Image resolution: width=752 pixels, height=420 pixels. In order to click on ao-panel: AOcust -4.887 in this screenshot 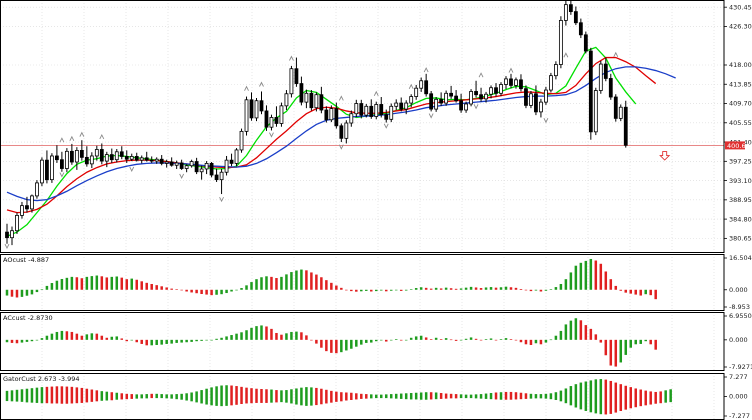, I will do `click(330, 278)`.